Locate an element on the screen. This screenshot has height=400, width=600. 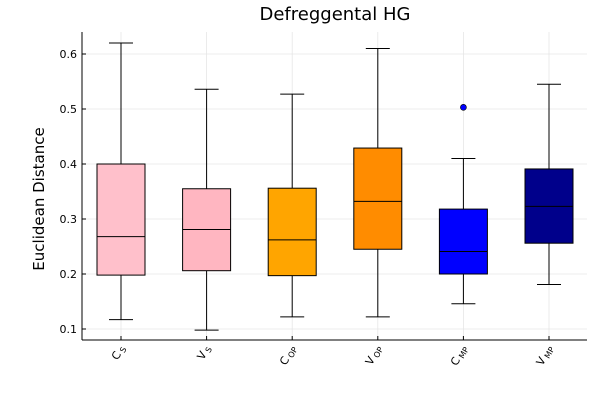
y-tick-label: 0.2 is located at coordinates (69, 274).